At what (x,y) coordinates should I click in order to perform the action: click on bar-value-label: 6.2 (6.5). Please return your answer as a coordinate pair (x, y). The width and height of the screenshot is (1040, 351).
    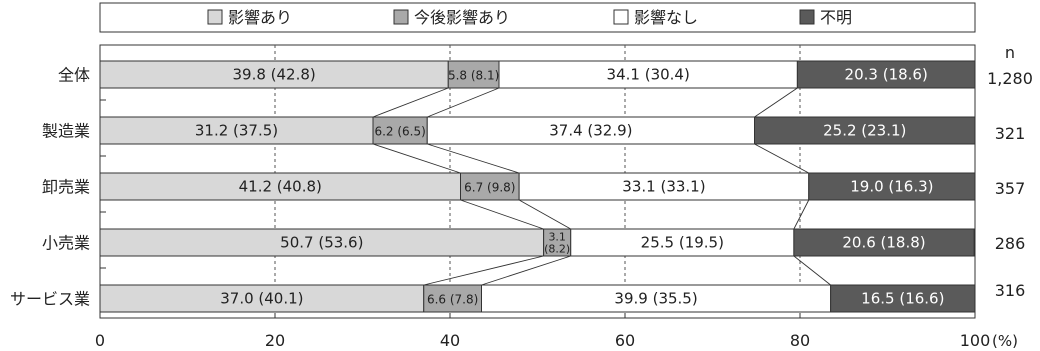
    Looking at the image, I should click on (399, 132).